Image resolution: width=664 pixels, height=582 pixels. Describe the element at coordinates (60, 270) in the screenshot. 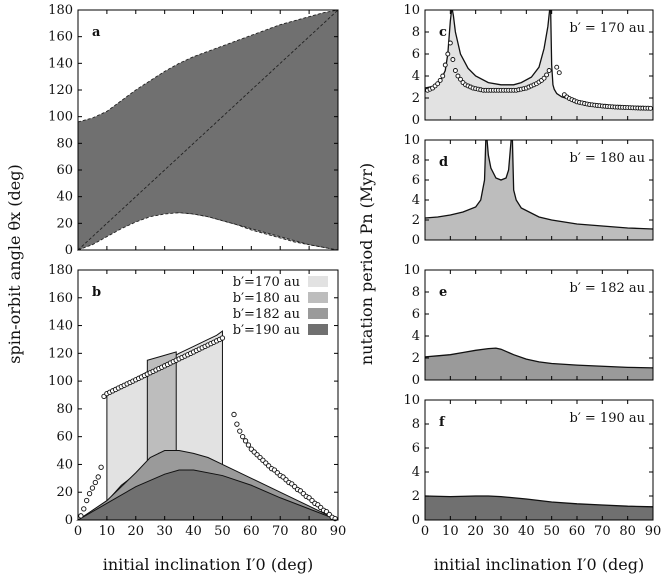

I see `y-tick-label: 180` at that location.